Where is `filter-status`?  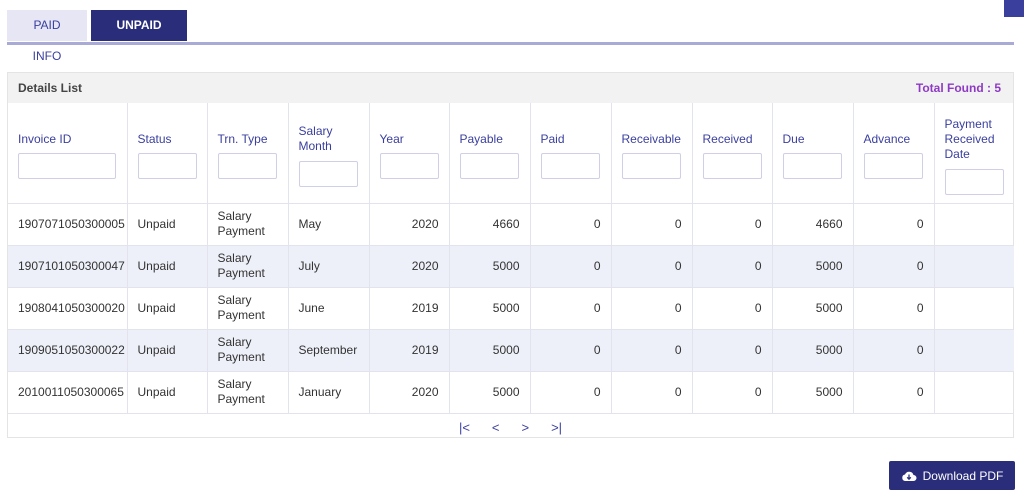 filter-status is located at coordinates (167, 166).